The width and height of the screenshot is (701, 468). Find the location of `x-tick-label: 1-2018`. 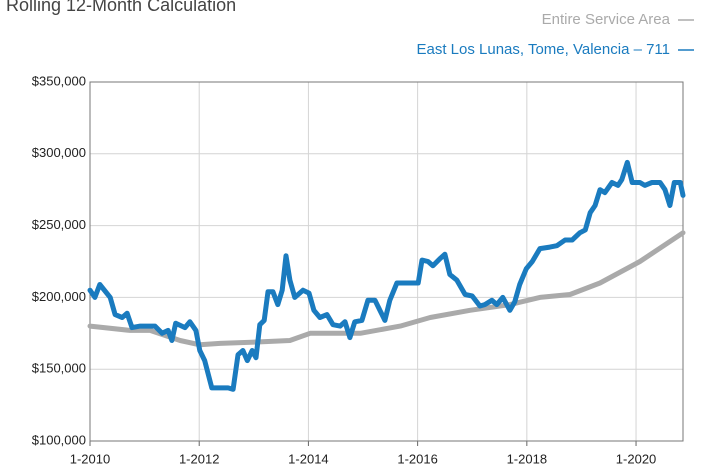

x-tick-label: 1-2018 is located at coordinates (527, 458).